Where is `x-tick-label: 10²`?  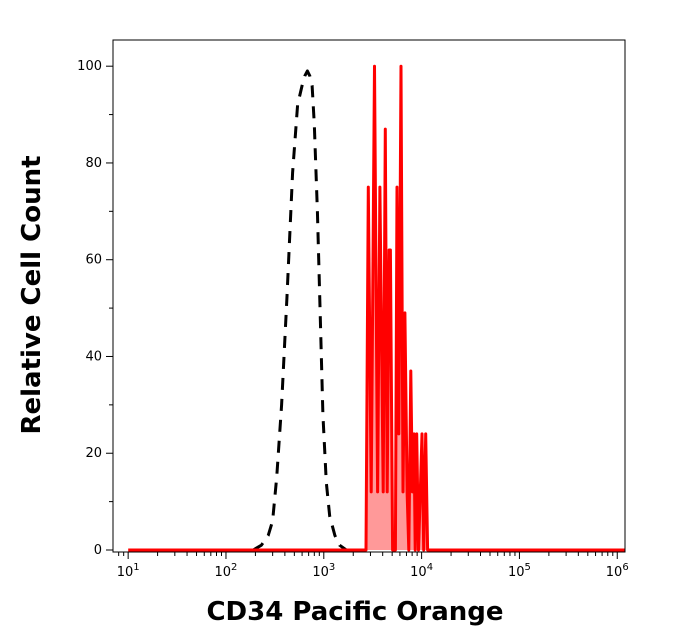 x-tick-label: 10² is located at coordinates (226, 571).